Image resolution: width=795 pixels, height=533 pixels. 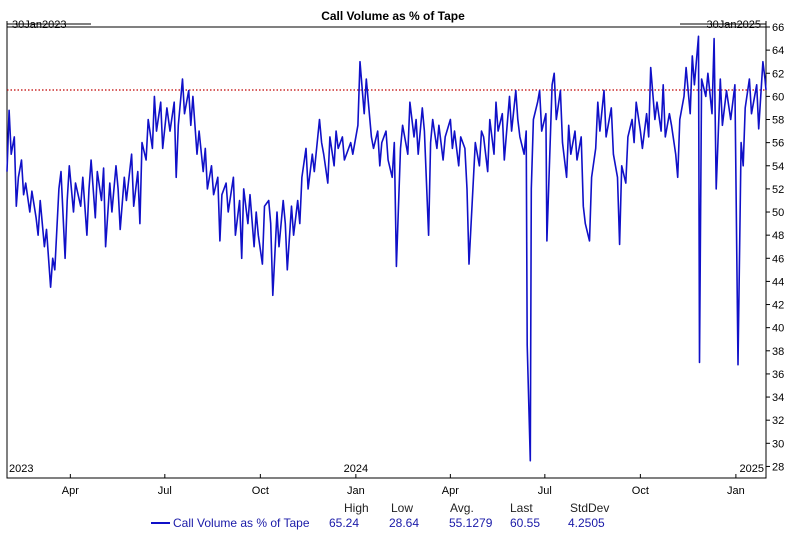 What do you see at coordinates (356, 469) in the screenshot?
I see `x-year-label: 2024` at bounding box center [356, 469].